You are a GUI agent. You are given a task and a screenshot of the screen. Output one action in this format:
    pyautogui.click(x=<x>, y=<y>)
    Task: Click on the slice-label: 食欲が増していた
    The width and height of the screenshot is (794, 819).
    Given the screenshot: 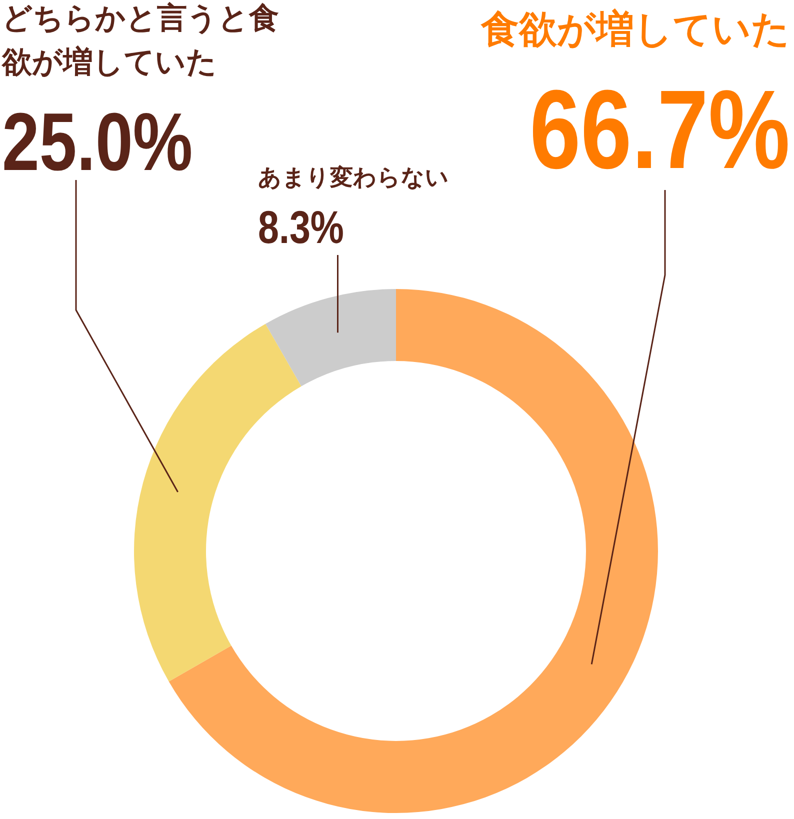 What is the action you would take?
    pyautogui.click(x=635, y=29)
    